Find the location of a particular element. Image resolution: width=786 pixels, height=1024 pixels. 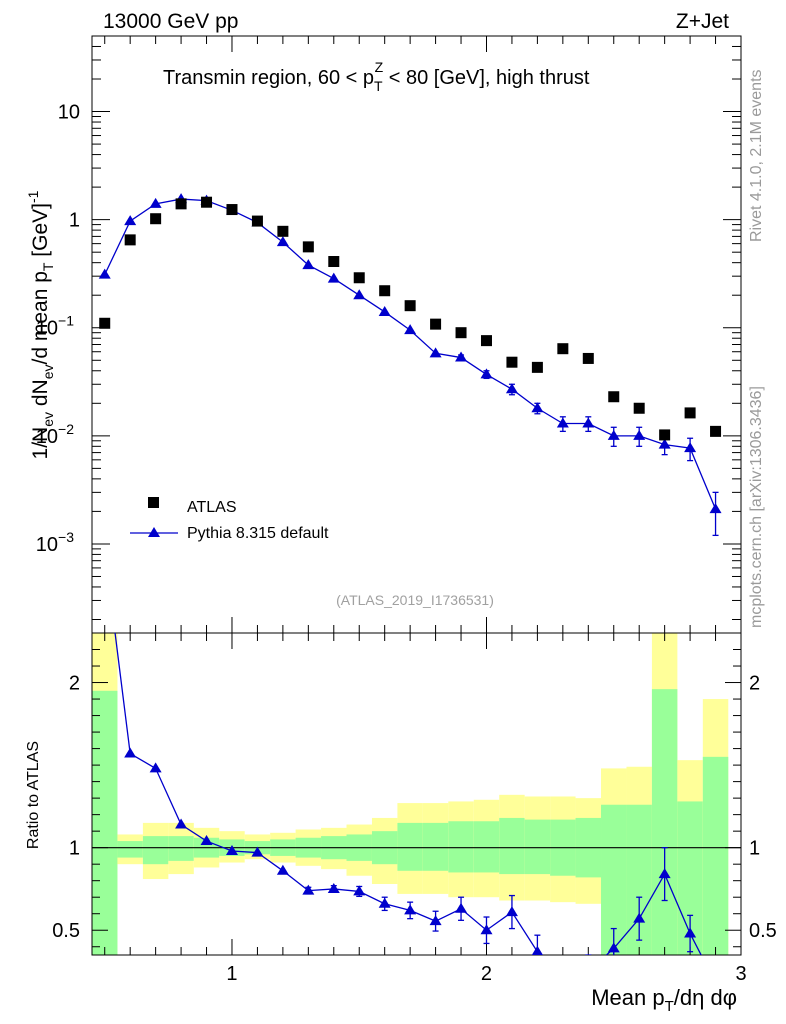

x-axis-label-text: Mean pT/dη dφ is located at coordinates (664, 1000).